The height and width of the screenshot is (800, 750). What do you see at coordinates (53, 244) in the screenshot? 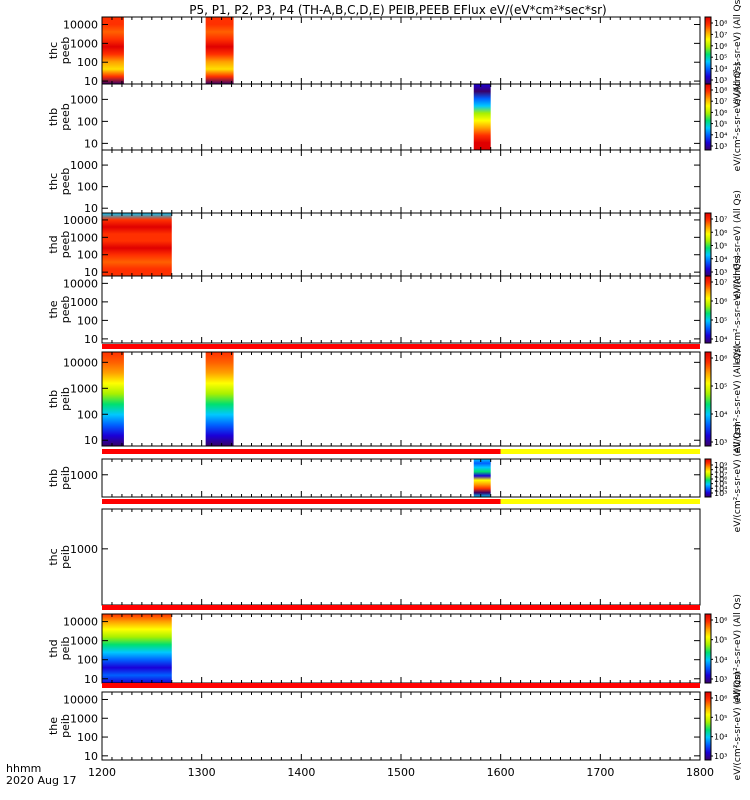
I see `panel-probe-label: thd` at bounding box center [53, 244].